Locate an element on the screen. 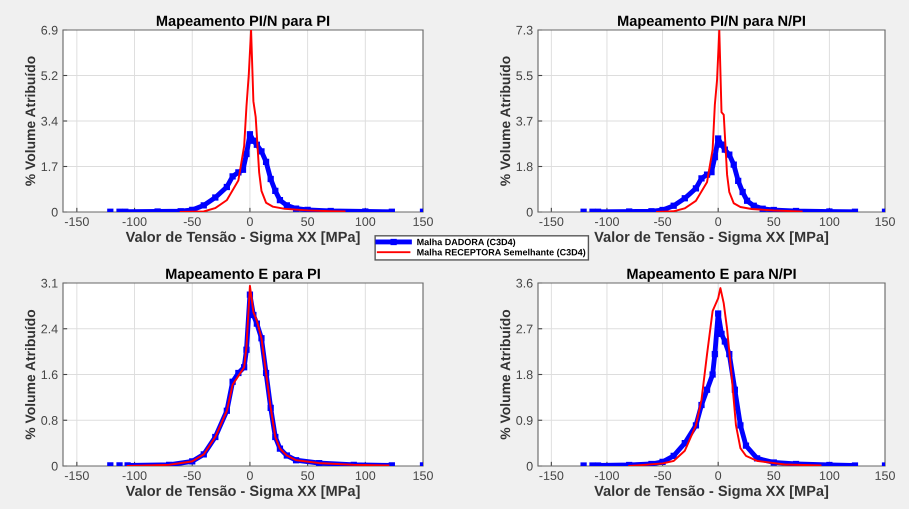 The image size is (909, 509). y-tick-label: 0.9 is located at coordinates (524, 420).